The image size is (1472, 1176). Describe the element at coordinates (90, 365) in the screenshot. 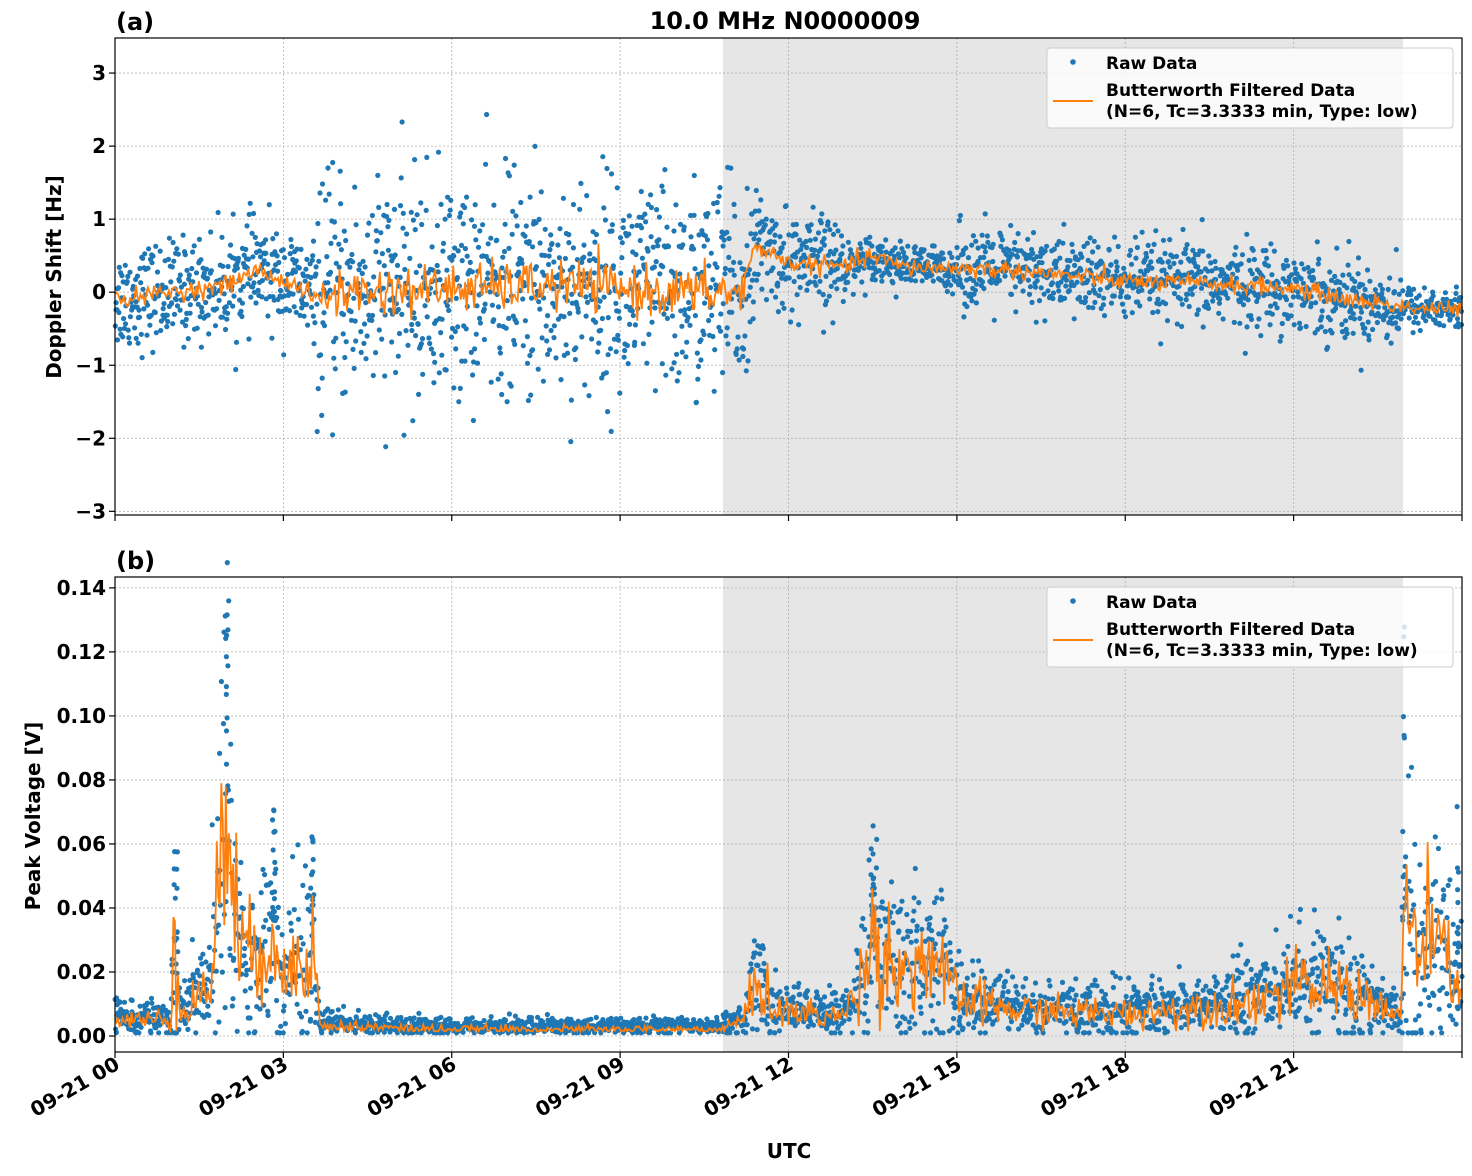

I see `y-tick-label: −1` at that location.